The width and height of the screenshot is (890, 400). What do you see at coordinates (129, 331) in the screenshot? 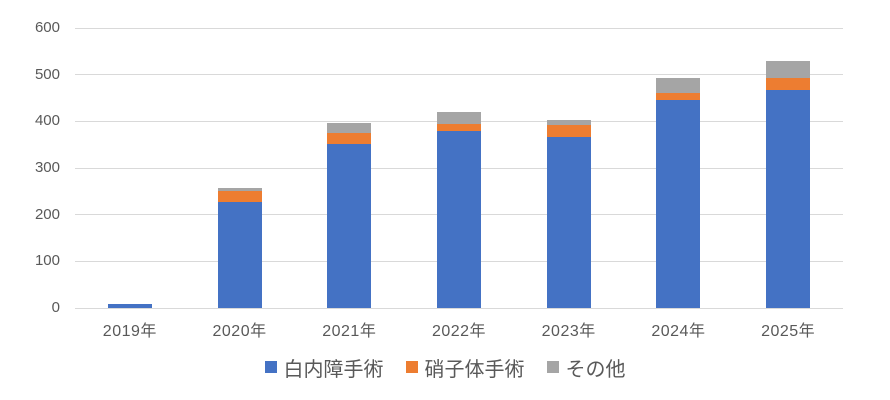
I see `x-tick-2019: 2019年` at bounding box center [129, 331].